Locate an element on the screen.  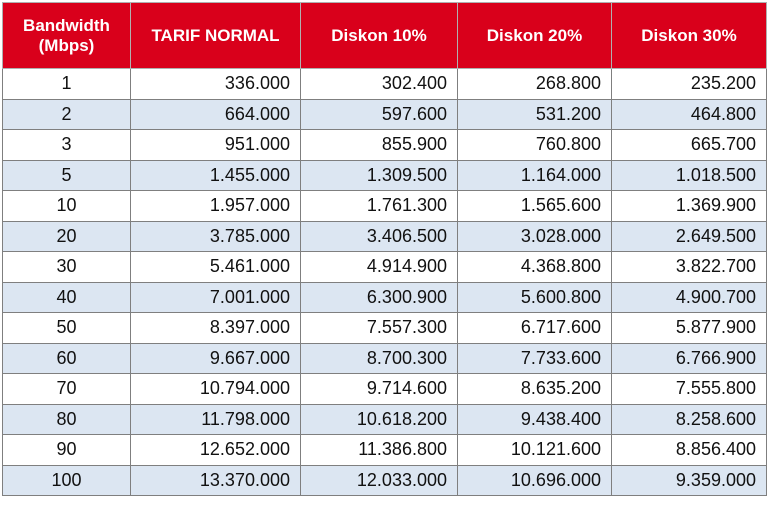
cell-diskon-30: 6.766.900 is located at coordinates (689, 358).